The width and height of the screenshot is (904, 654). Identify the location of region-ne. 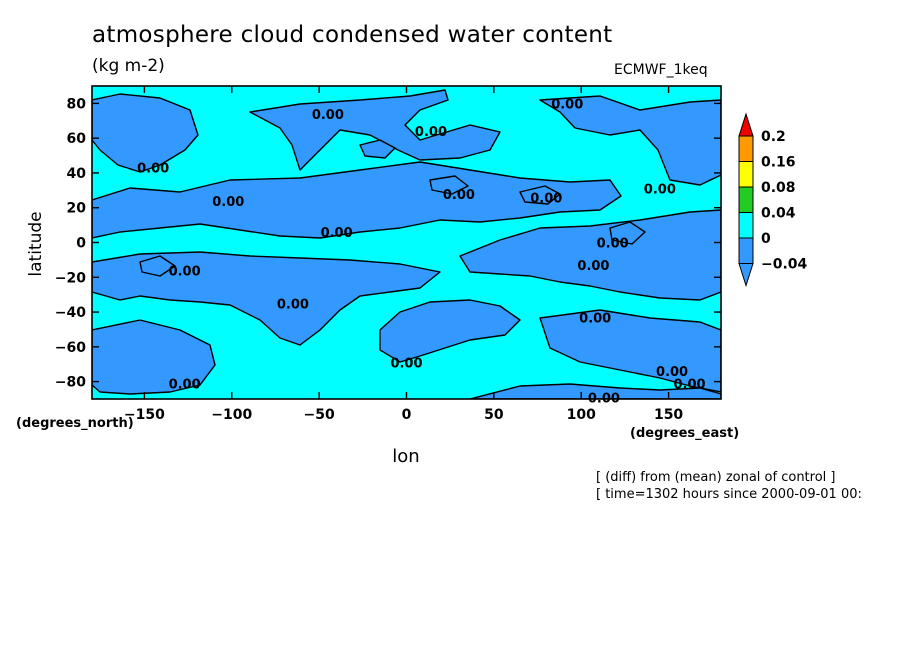
(630, 140).